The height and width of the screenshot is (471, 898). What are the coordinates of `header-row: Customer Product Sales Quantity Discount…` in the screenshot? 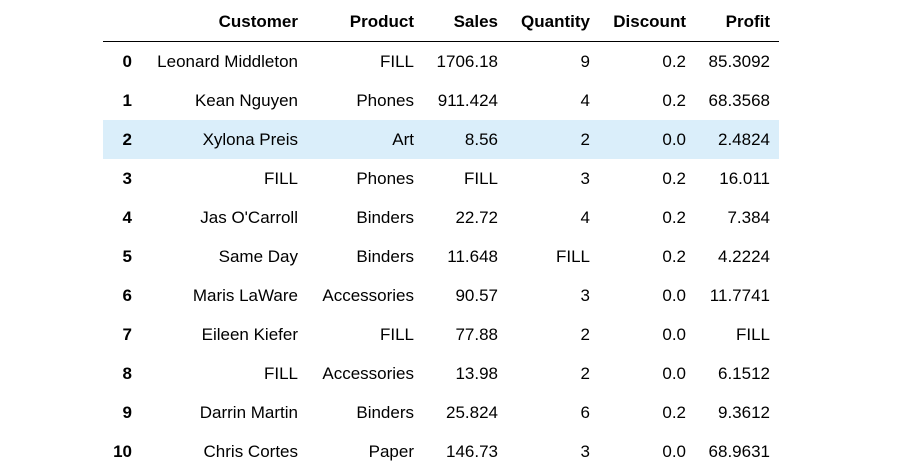 It's located at (441, 22).